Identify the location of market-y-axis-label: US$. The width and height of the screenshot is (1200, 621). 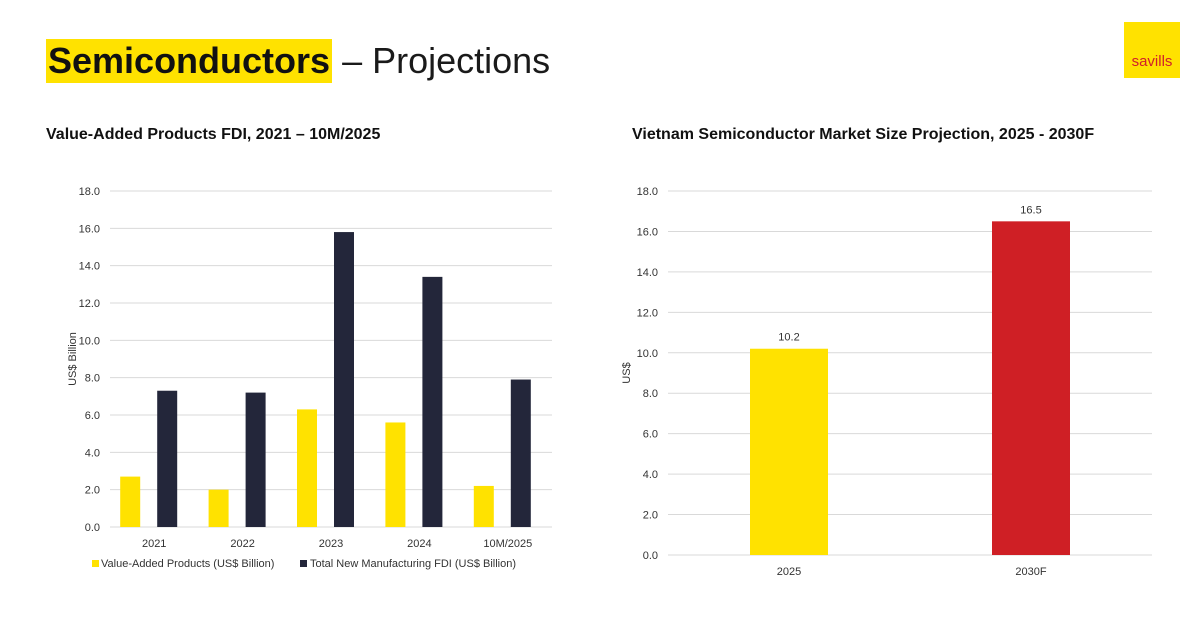
(627, 372).